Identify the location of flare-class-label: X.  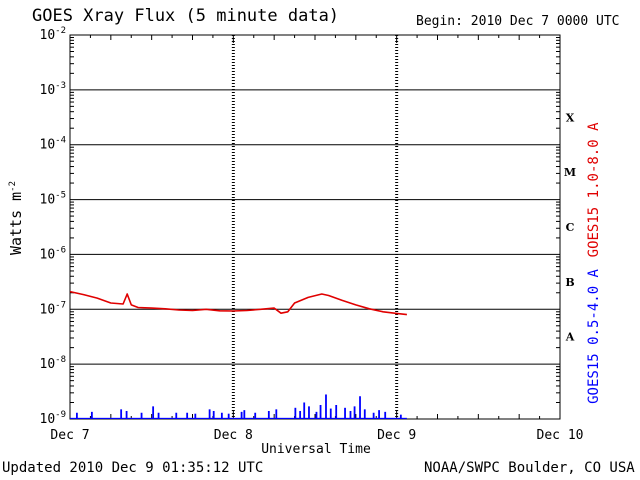
(570, 117).